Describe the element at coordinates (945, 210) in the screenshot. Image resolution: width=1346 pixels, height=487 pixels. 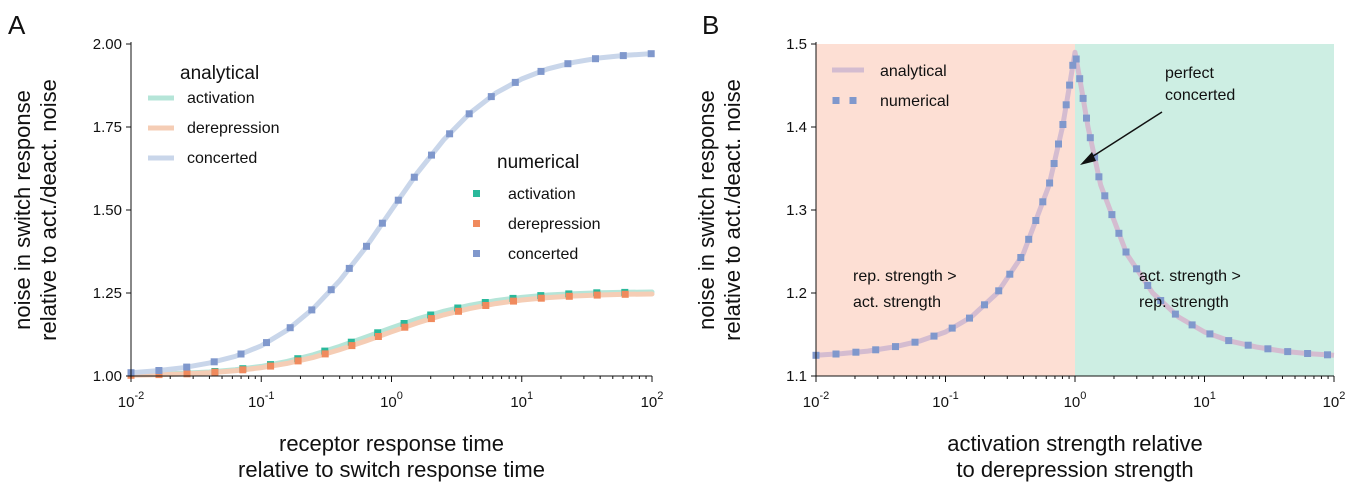
I see `region-rep-dominant` at that location.